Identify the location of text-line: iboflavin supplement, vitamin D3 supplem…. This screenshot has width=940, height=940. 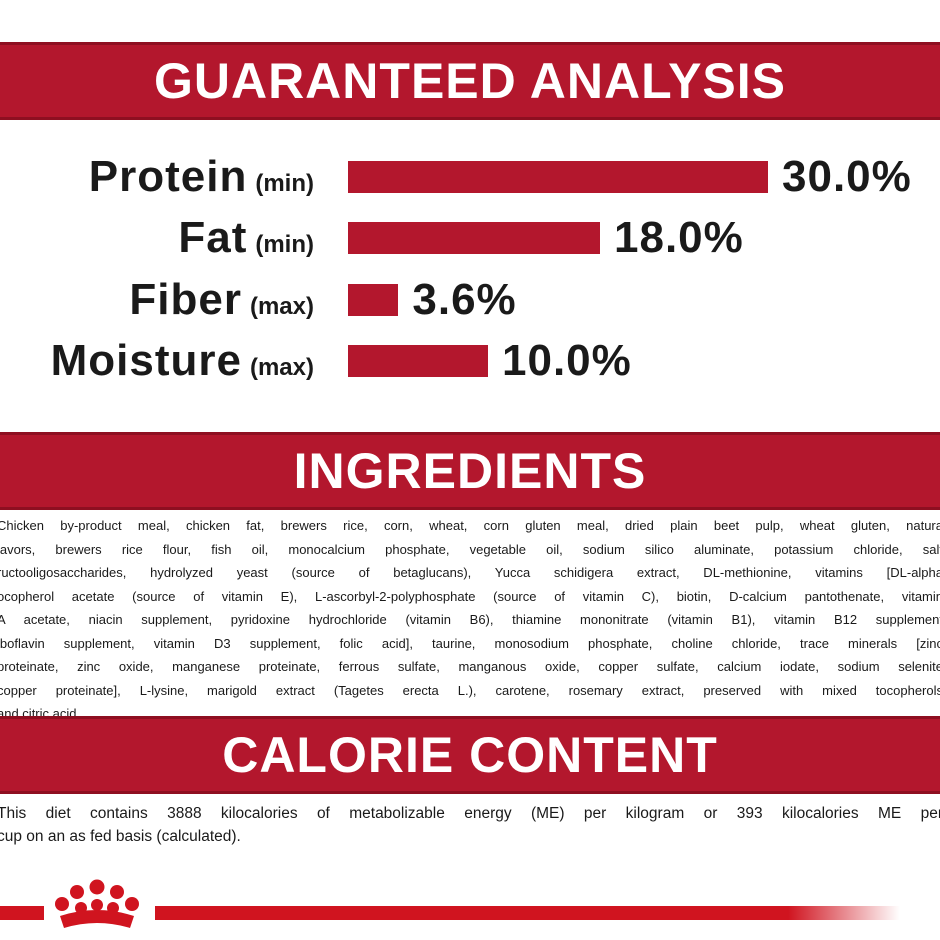
(470, 643).